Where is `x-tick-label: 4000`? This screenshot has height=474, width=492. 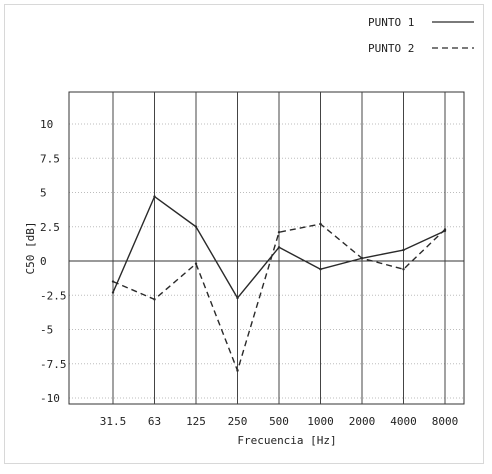 x-tick-label: 4000 is located at coordinates (403, 421).